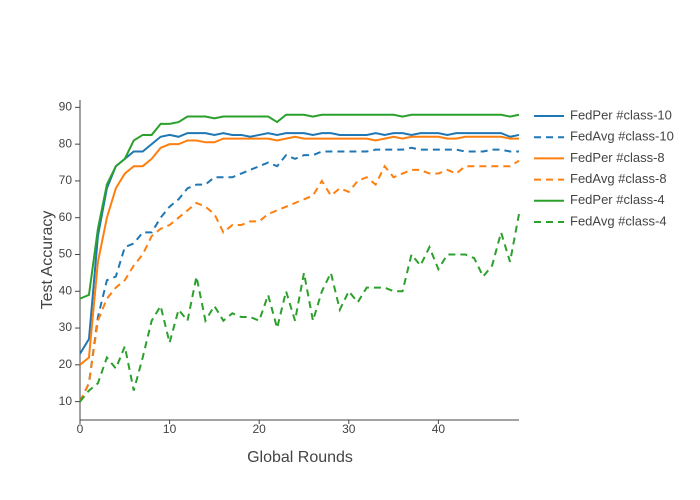 The height and width of the screenshot is (500, 700). What do you see at coordinates (66, 401) in the screenshot?
I see `y-tick-label: 10` at bounding box center [66, 401].